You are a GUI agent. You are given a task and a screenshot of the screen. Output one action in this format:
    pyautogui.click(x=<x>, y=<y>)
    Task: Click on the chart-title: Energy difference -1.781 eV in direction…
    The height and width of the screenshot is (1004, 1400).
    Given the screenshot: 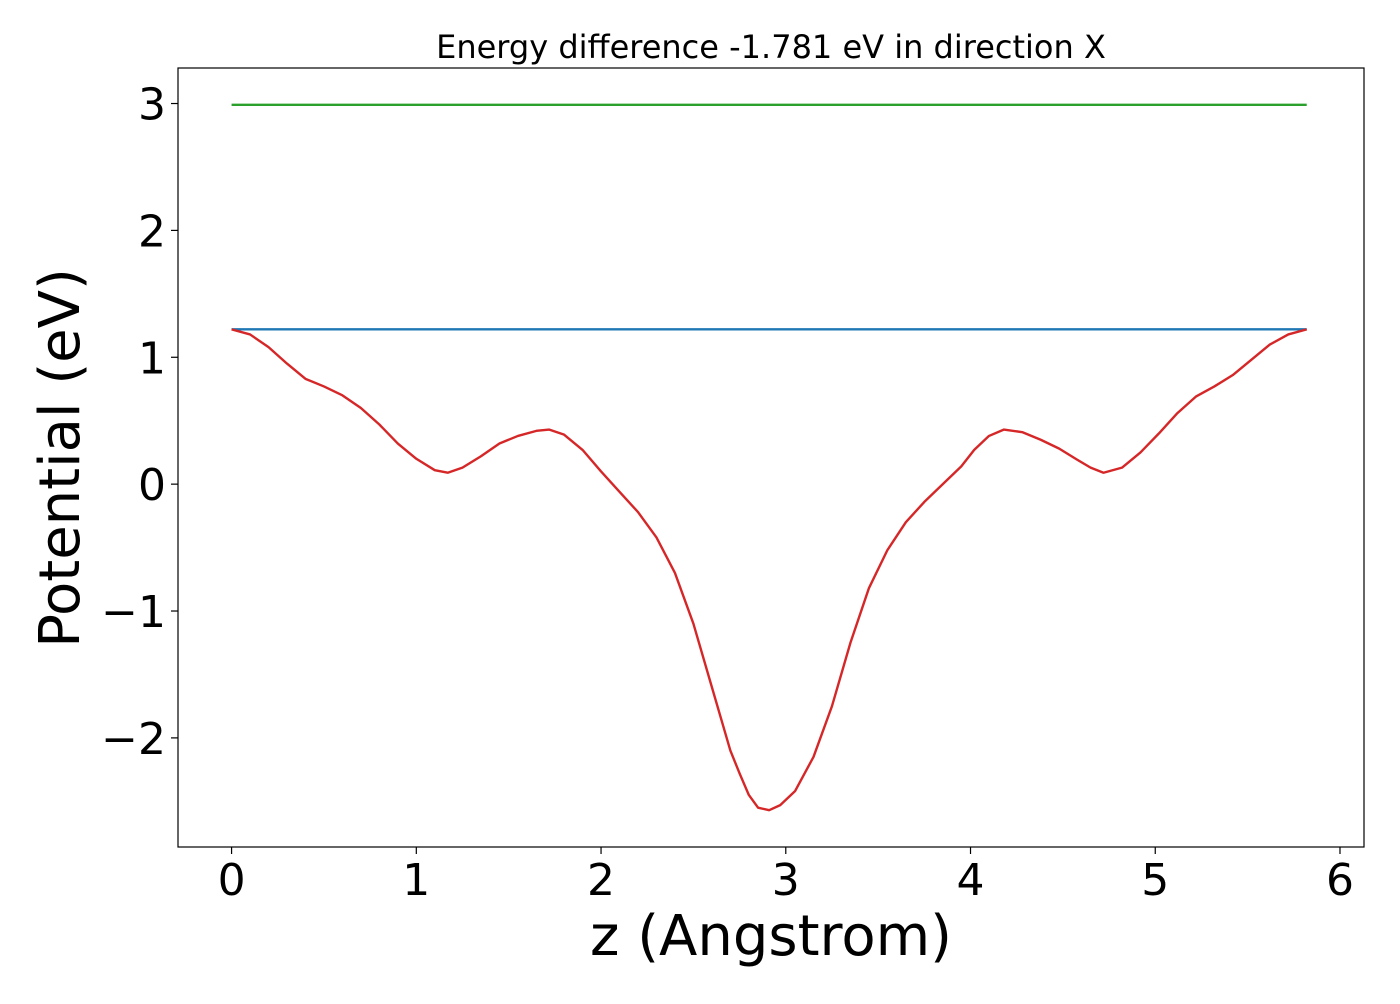 What is the action you would take?
    pyautogui.click(x=771, y=47)
    